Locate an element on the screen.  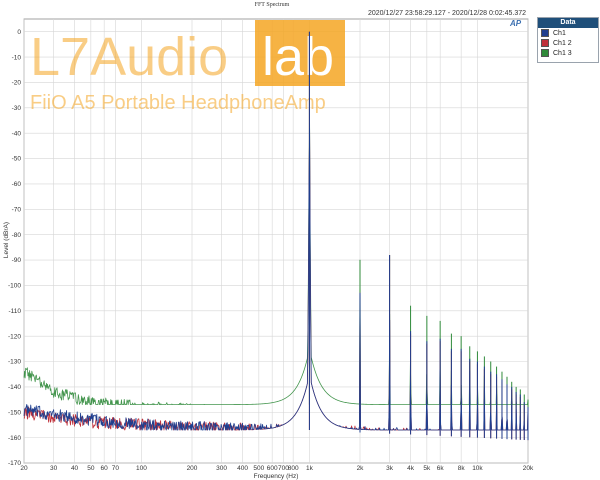
x-tick-label-14: 1k is located at coordinates (310, 468).